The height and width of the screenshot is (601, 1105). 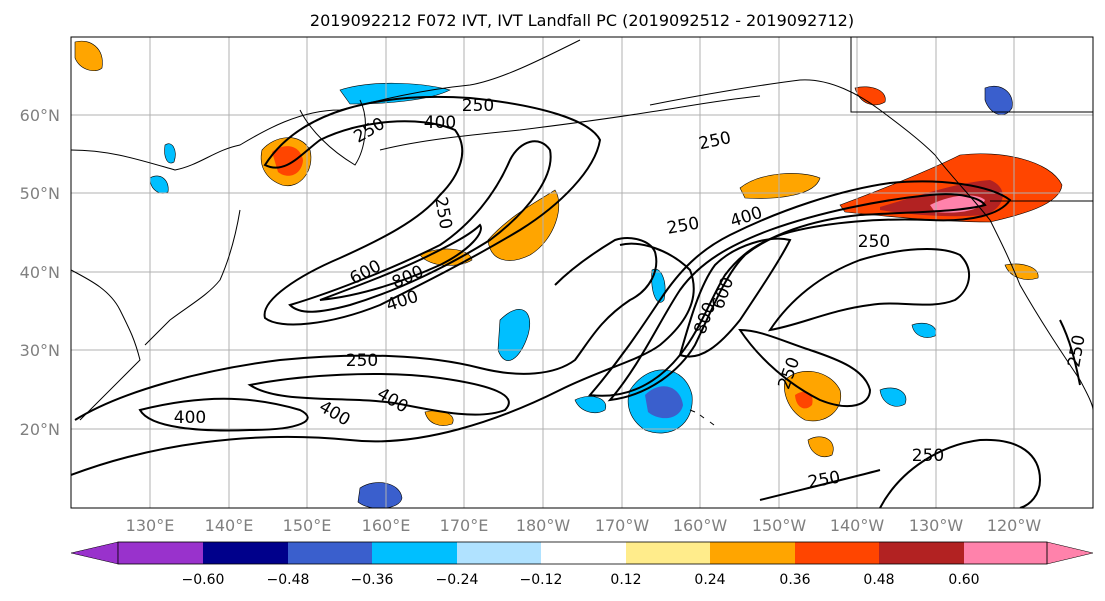 I want to click on lon-tick-label: 140°E, so click(x=229, y=525).